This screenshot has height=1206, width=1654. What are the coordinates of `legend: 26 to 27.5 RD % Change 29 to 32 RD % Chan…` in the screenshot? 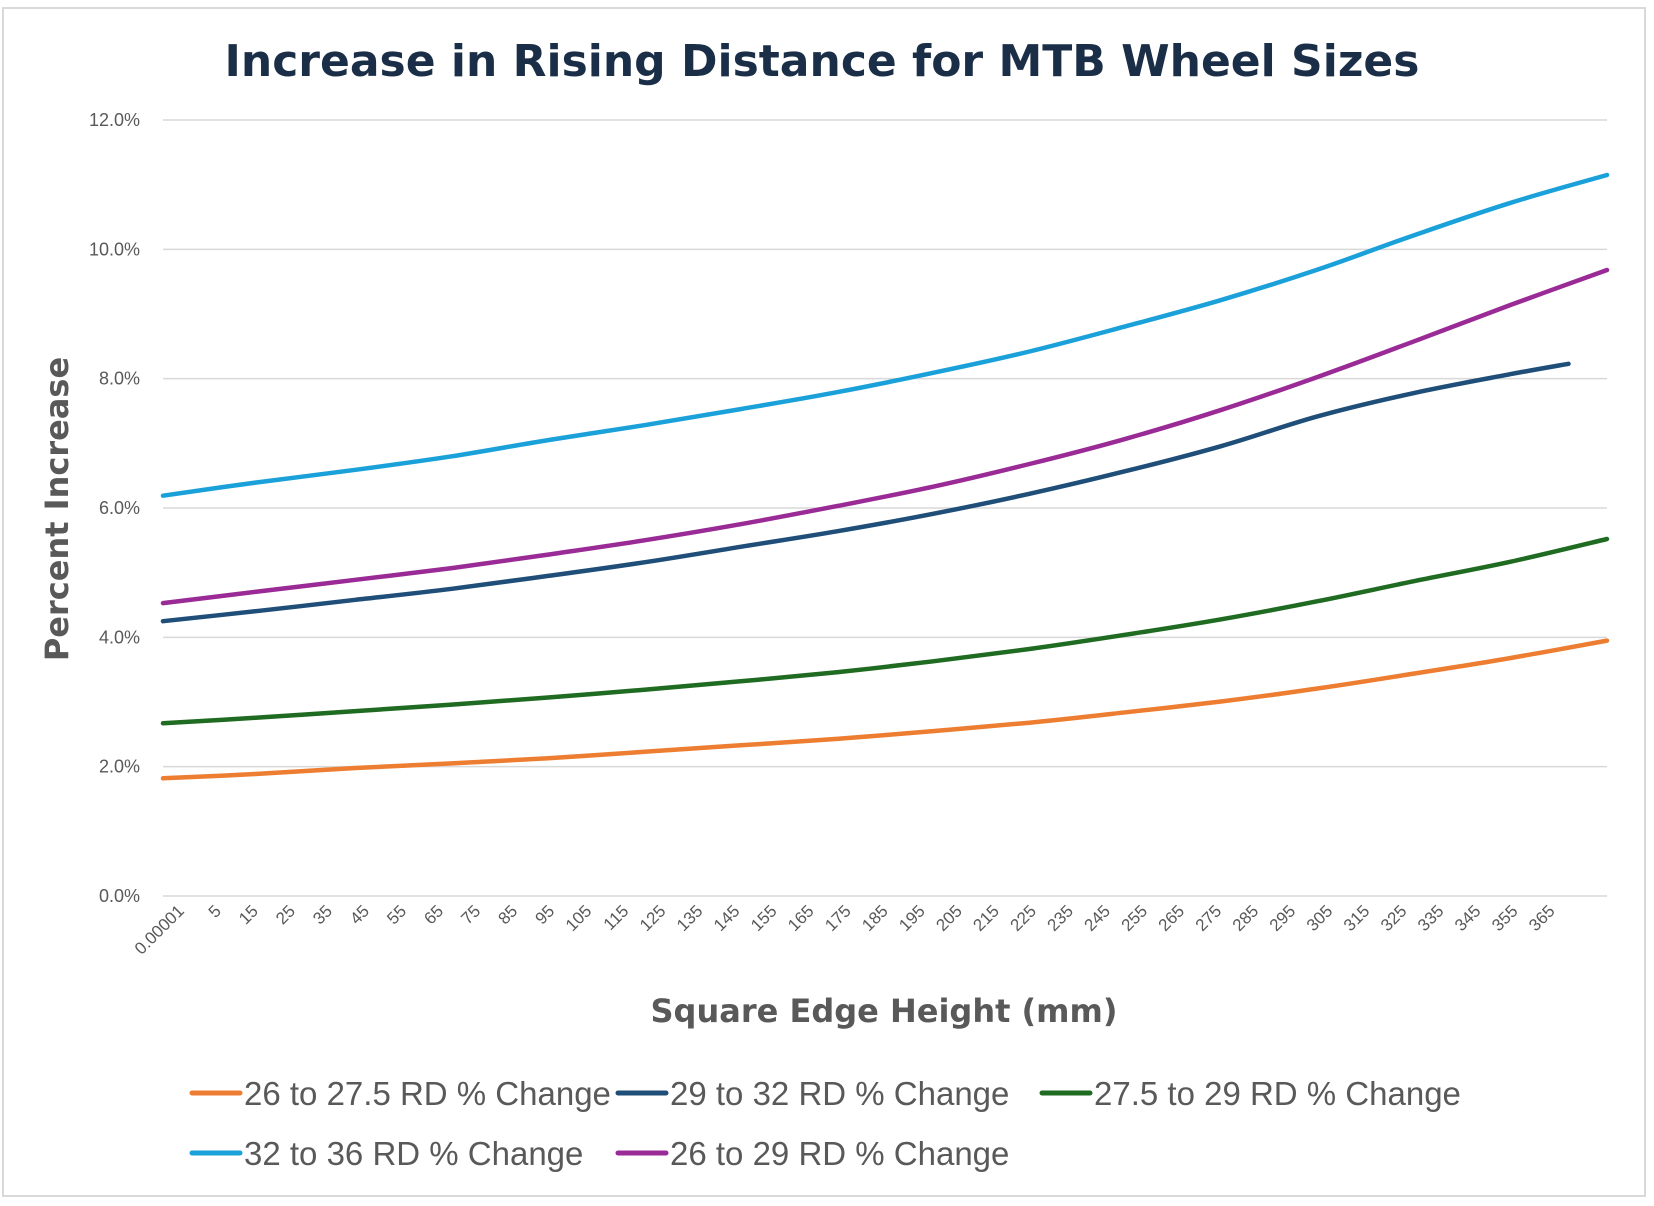 It's located at (825, 1123).